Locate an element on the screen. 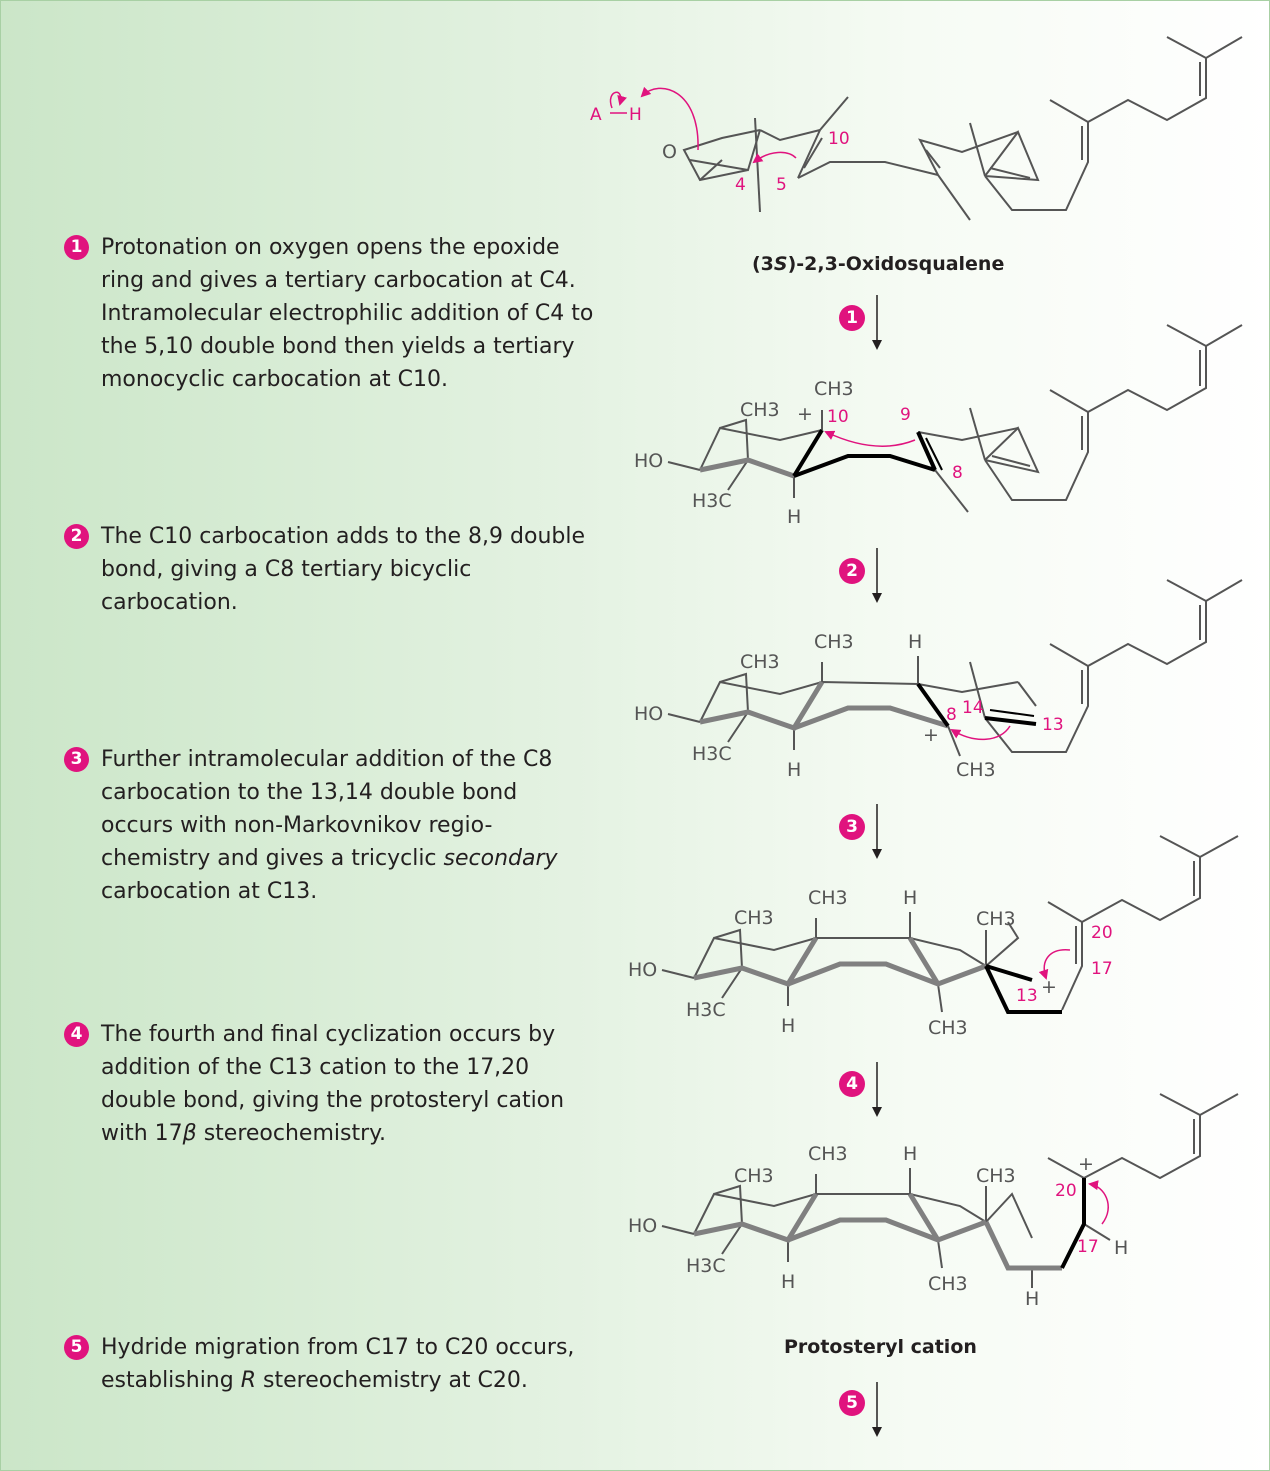 The width and height of the screenshot is (1270, 1471). reaction-arrow-badge-5: 5 is located at coordinates (852, 1403).